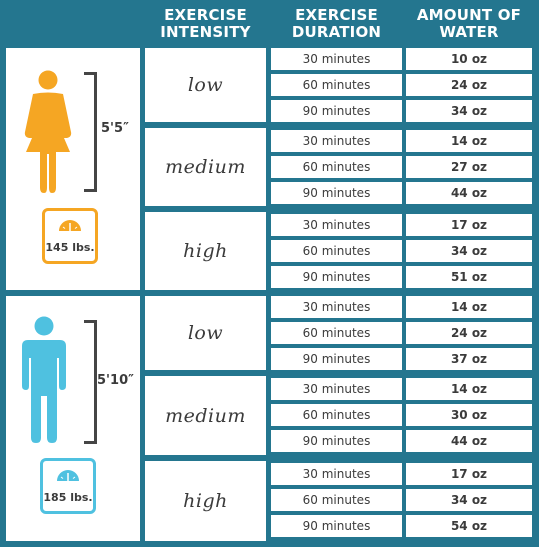 Image resolution: width=539 pixels, height=547 pixels. I want to click on water-amount-cell: 54 oz, so click(469, 526).